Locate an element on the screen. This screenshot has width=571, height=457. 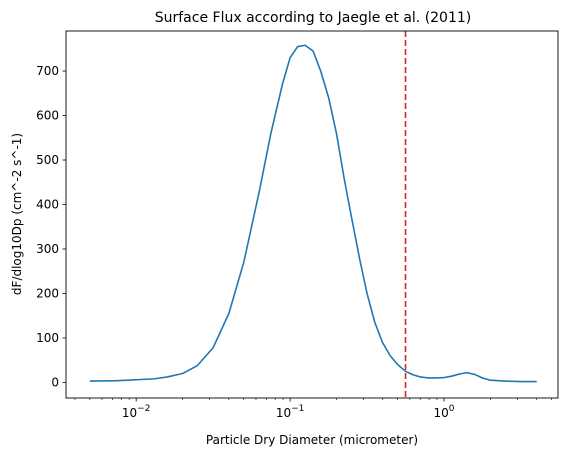
x-axis-label: Particle Dry Diameter (micrometer) is located at coordinates (312, 440).